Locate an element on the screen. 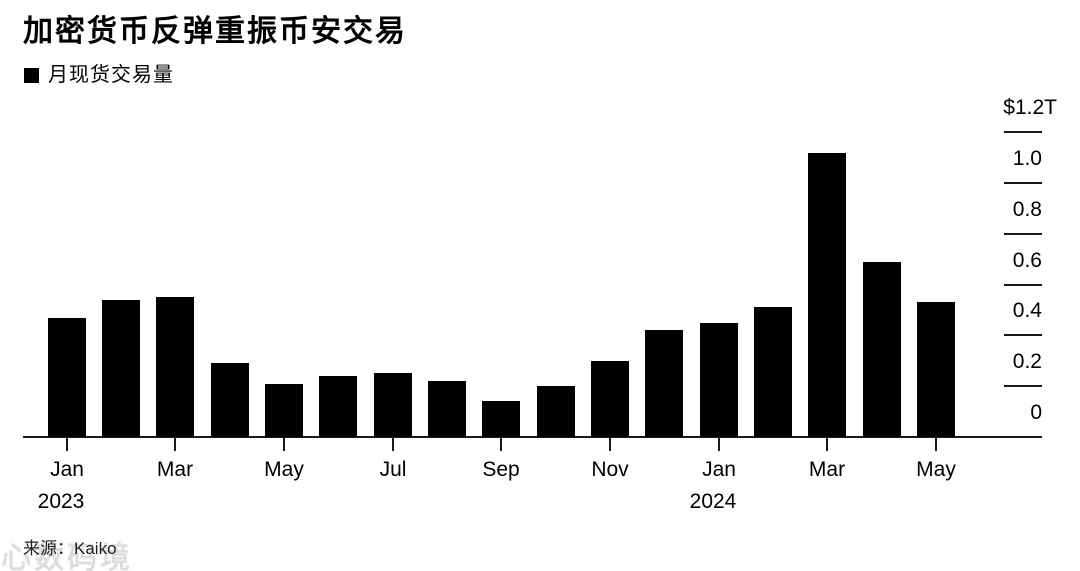  source-label: 来源：Kaiko is located at coordinates (70, 548).